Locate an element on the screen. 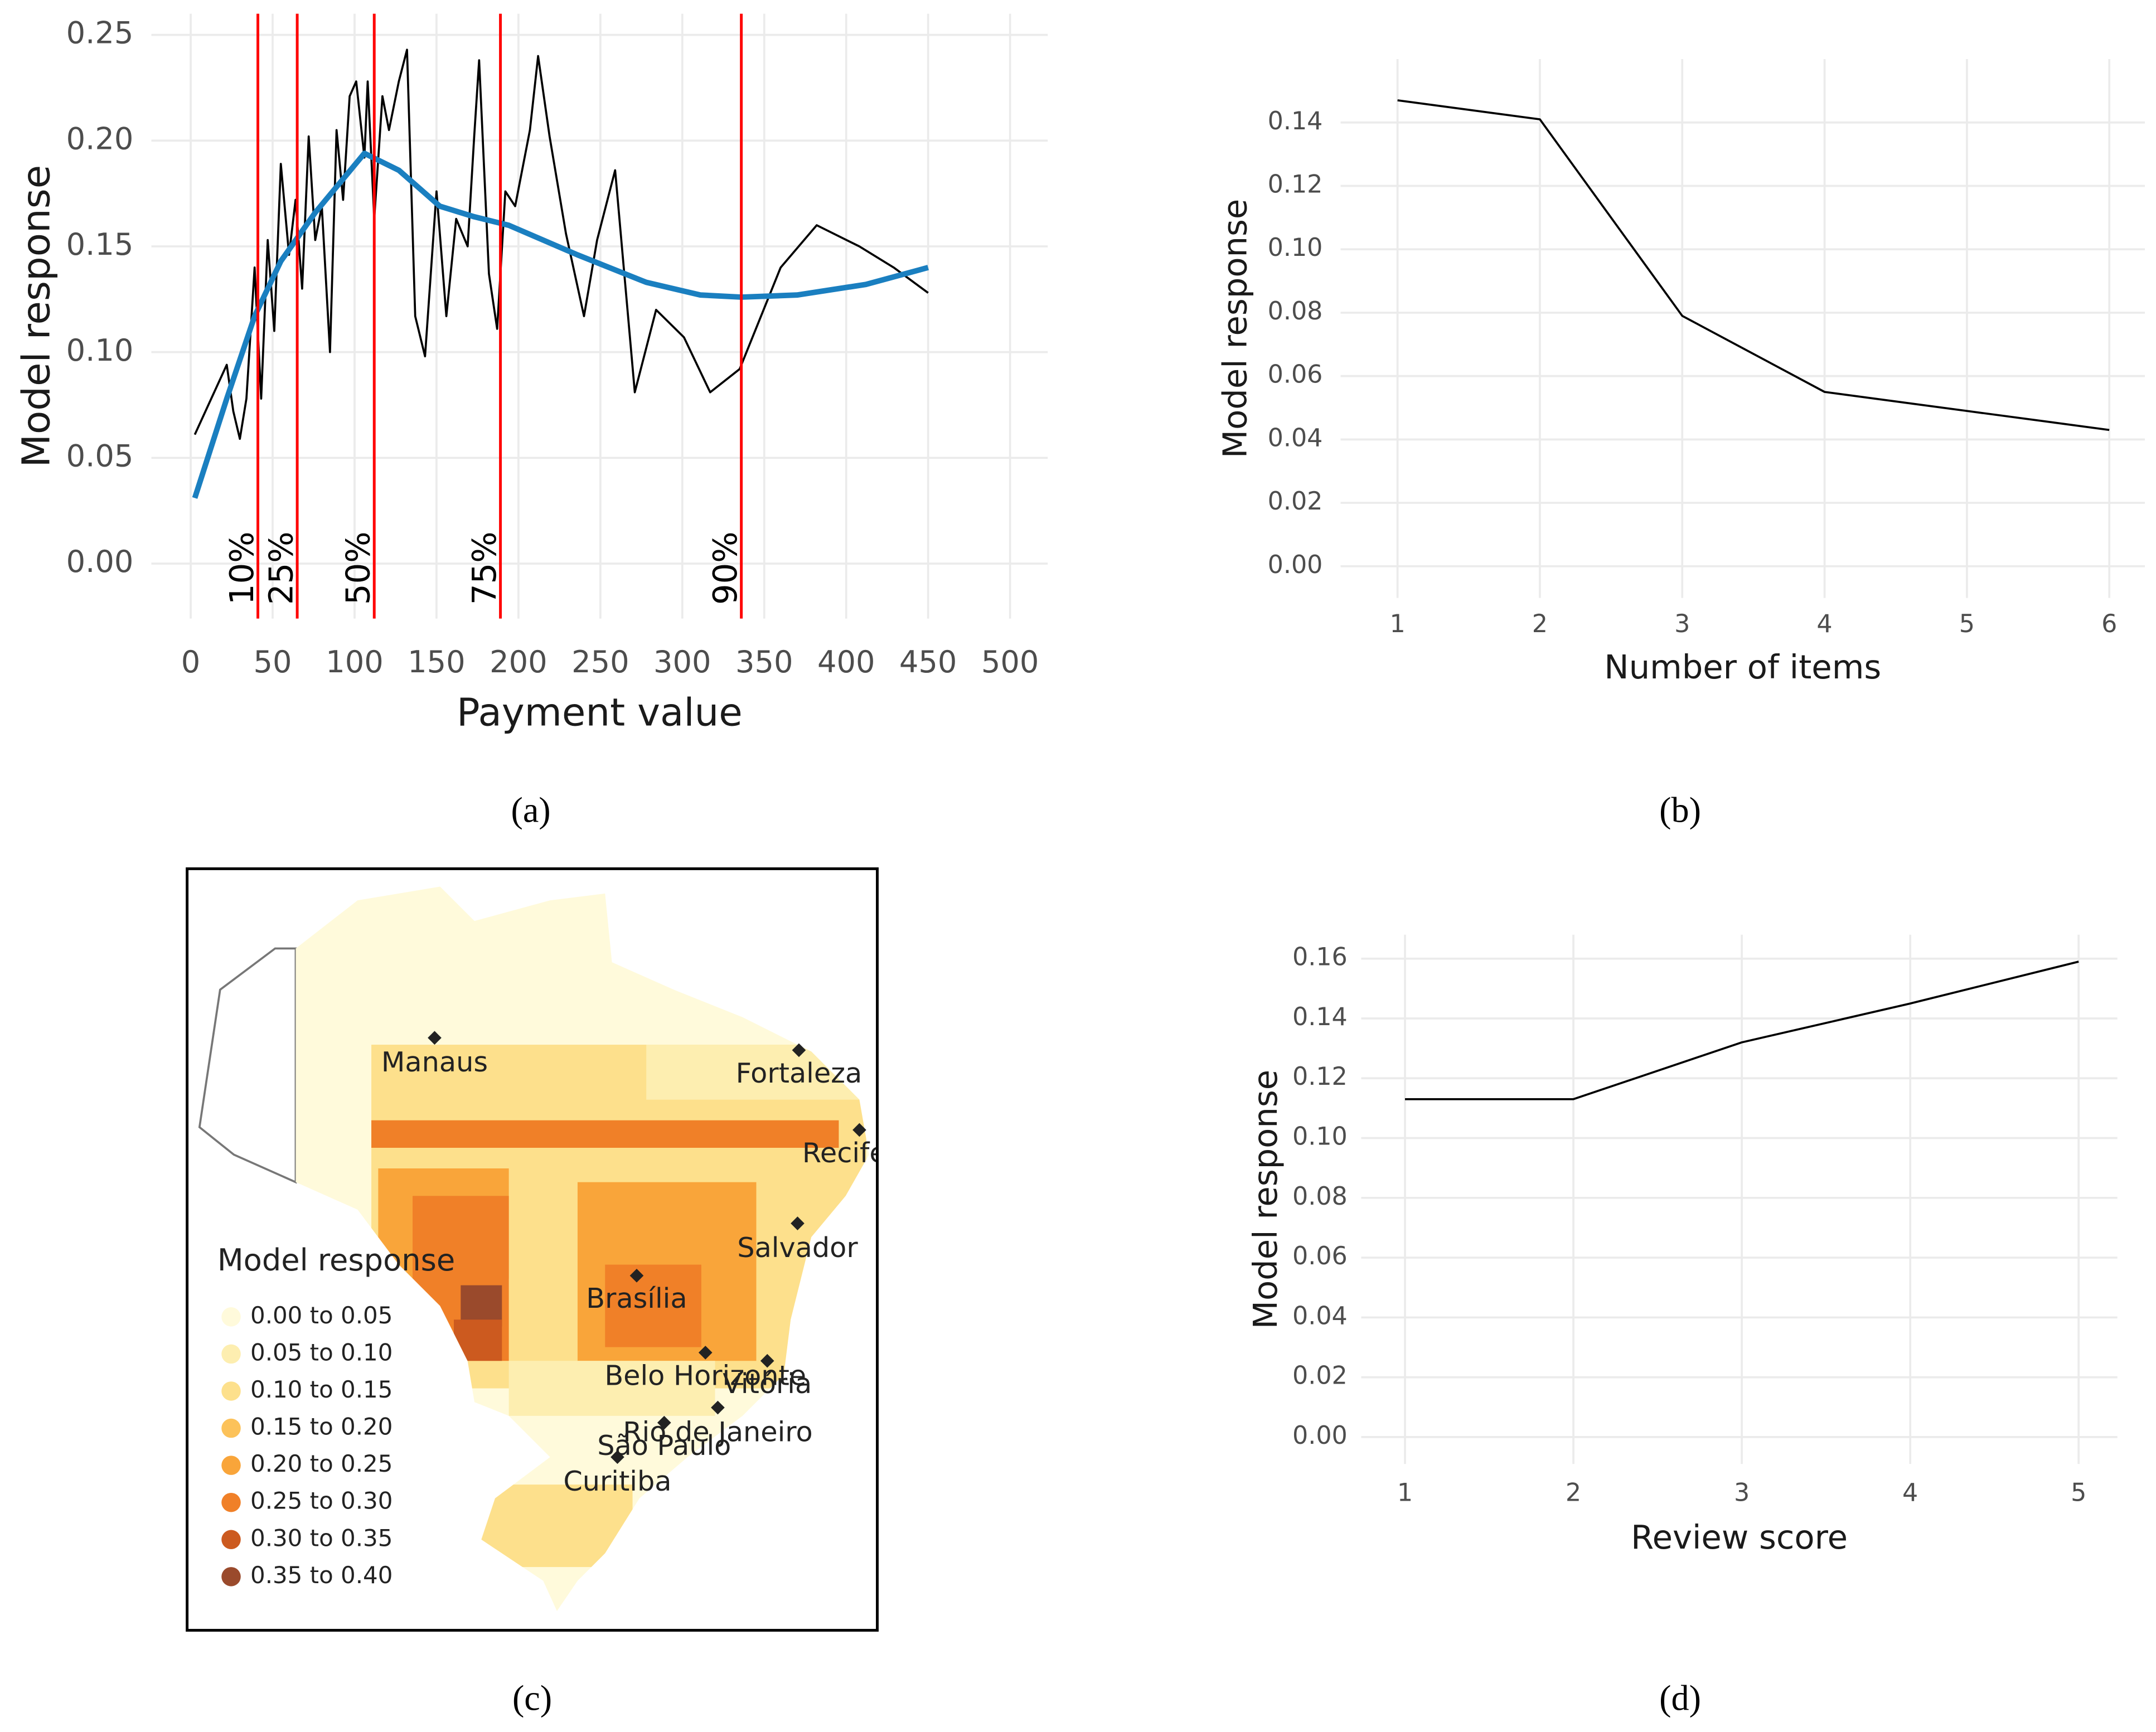  x-axis-label: Payment value is located at coordinates (600, 712).